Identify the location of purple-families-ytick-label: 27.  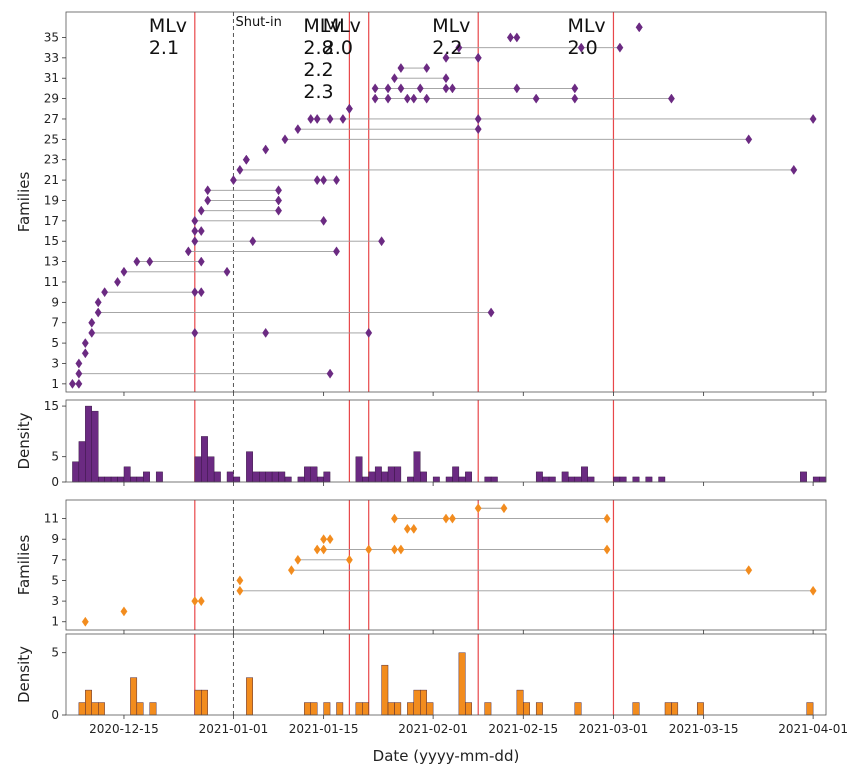
(51, 119).